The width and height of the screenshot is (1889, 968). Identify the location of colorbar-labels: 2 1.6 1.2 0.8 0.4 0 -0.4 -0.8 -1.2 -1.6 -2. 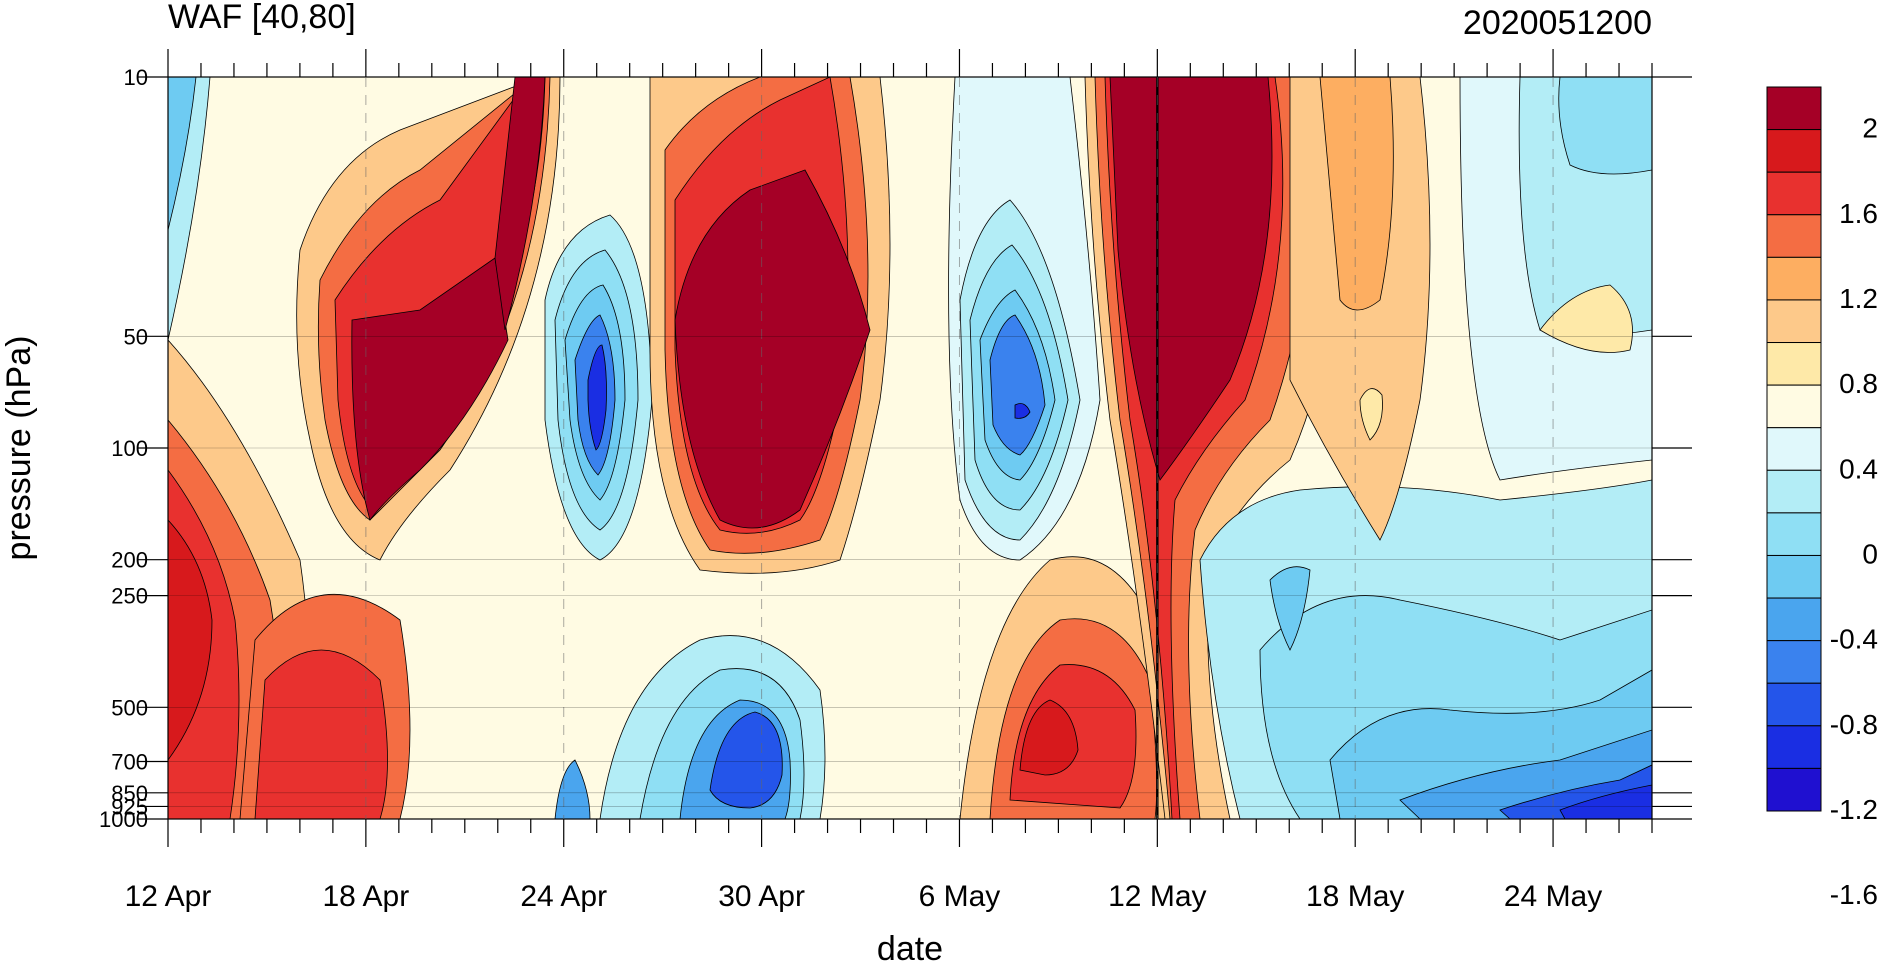
(1854, 540).